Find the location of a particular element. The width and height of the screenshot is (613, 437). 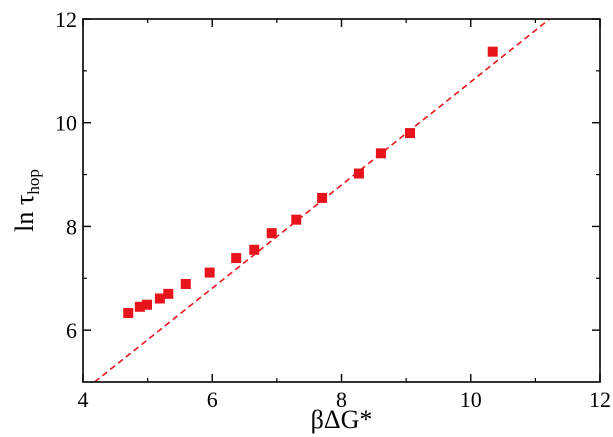

x-axis-label: βΔG* is located at coordinates (342, 419).